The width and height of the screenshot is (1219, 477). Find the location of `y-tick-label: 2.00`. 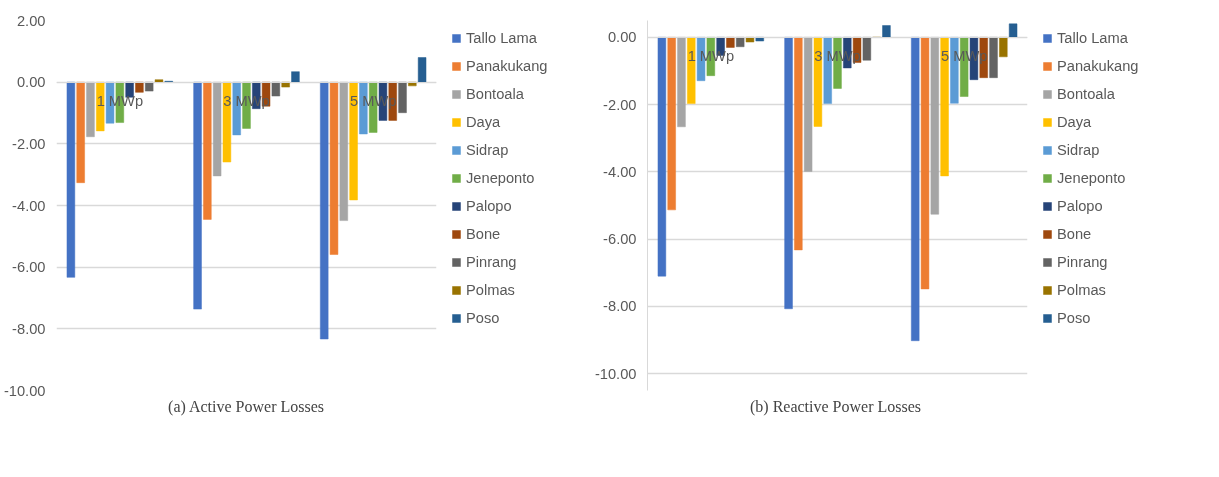

y-tick-label: 2.00 is located at coordinates (31, 20).